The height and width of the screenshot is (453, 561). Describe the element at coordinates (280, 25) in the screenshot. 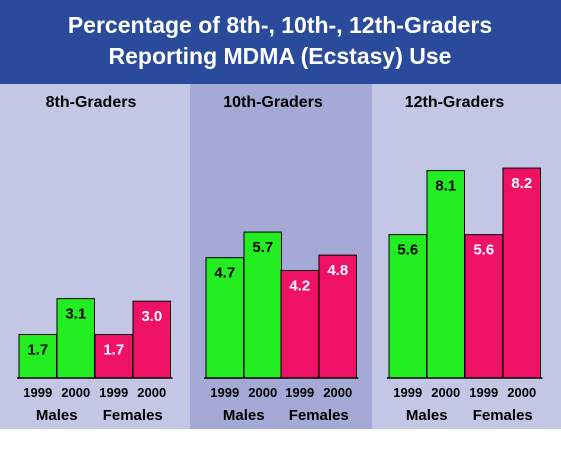

I see `chart-title-line-1: Percentage of 8th-, 10th-, 12th-Graders` at that location.